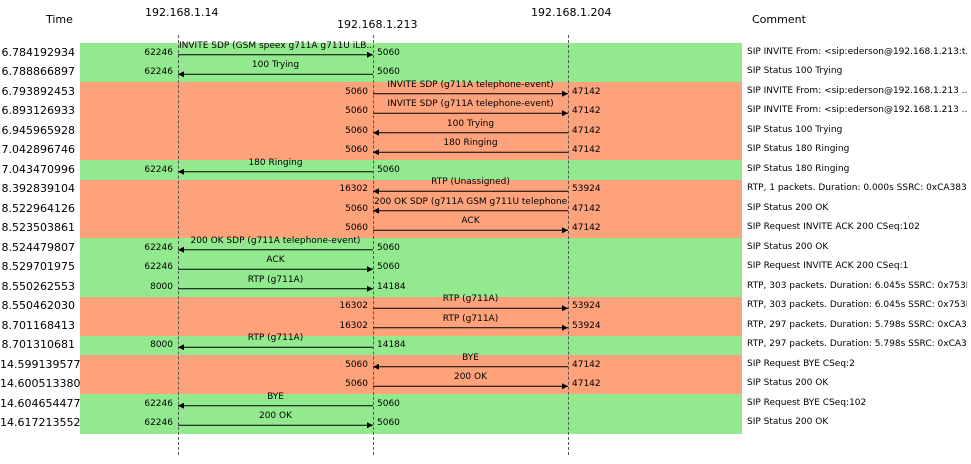  Describe the element at coordinates (275, 240) in the screenshot. I see `row-message-label: 200 OK SDP (g711A telephone-event)` at that location.